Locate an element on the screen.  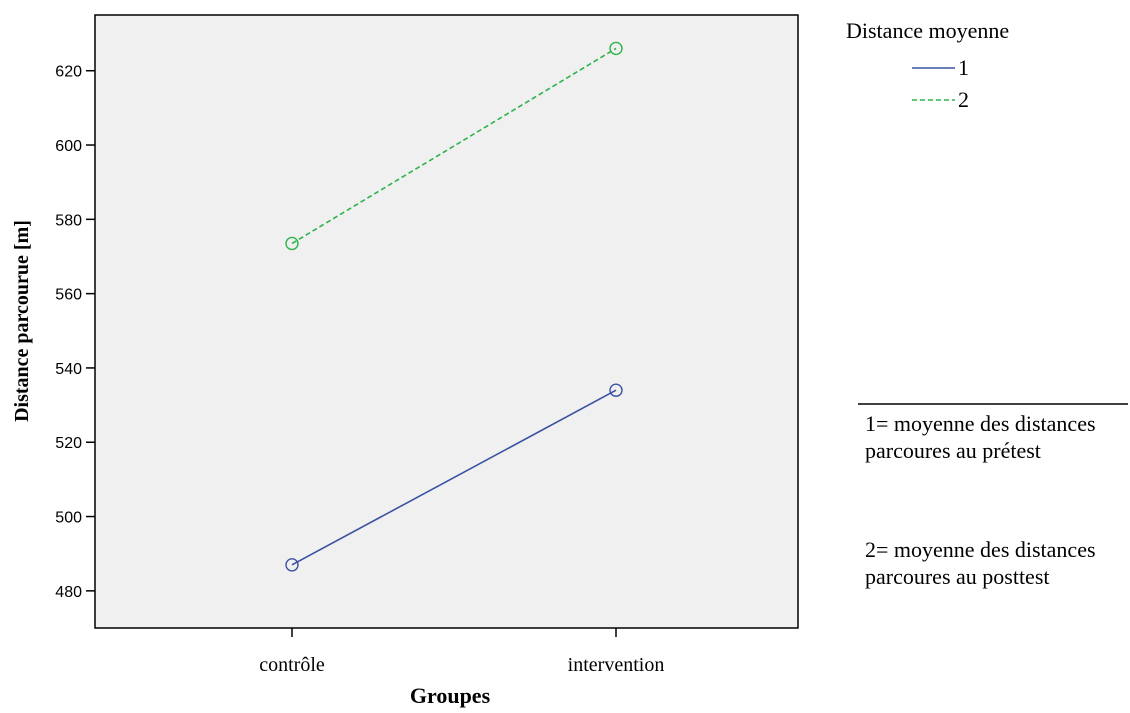
y-axis-label: Distance parcourue [m] is located at coordinates (22, 321).